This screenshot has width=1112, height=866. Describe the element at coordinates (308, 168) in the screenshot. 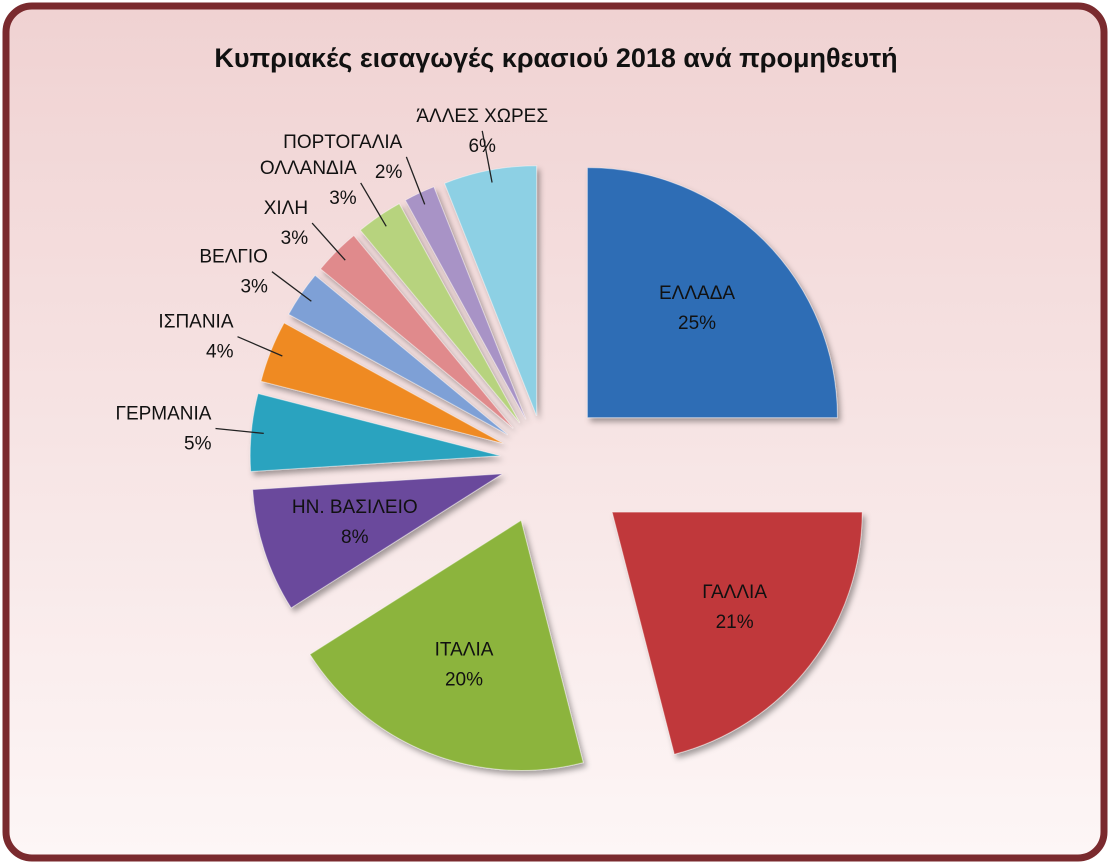

I see `slice-label: ΟΛΛΑΝΔΙΑ` at that location.